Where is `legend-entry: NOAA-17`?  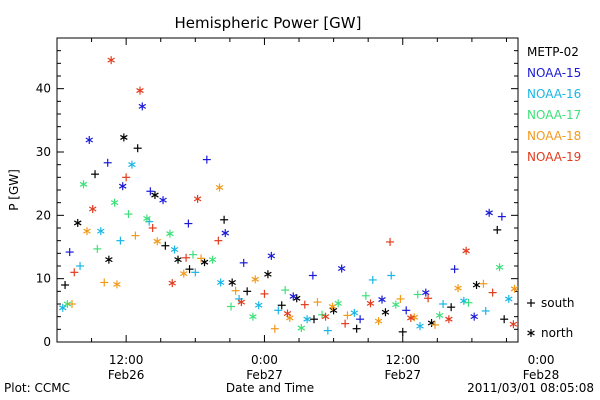
legend-entry: NOAA-17 is located at coordinates (554, 115).